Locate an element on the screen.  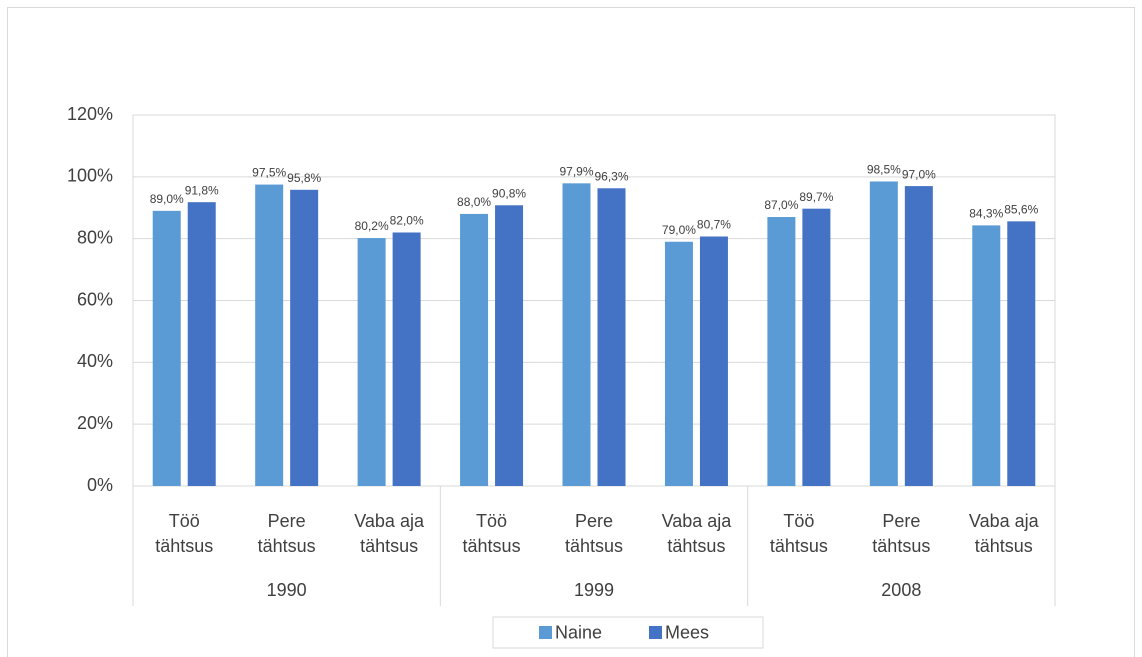
group-label: 1999 is located at coordinates (594, 590).